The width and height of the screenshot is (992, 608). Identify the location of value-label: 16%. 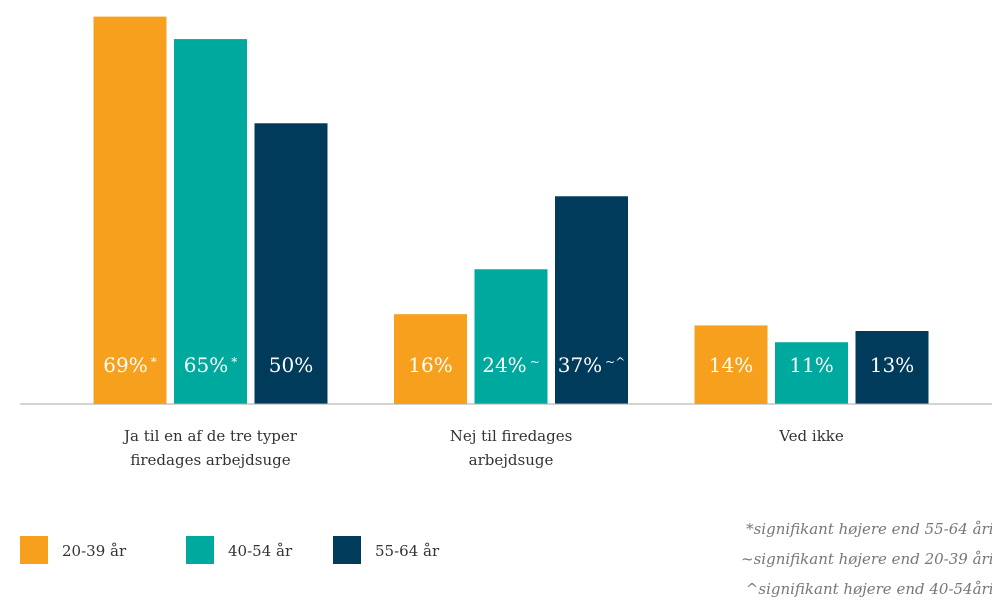
(430, 365).